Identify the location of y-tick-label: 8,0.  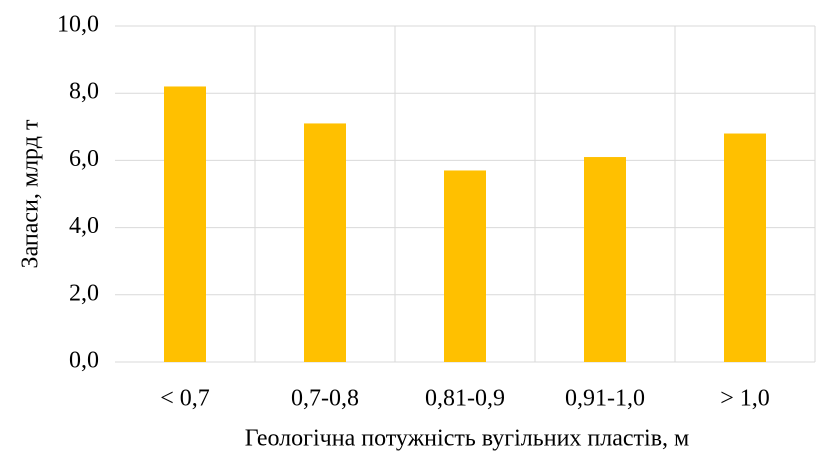
(84, 92).